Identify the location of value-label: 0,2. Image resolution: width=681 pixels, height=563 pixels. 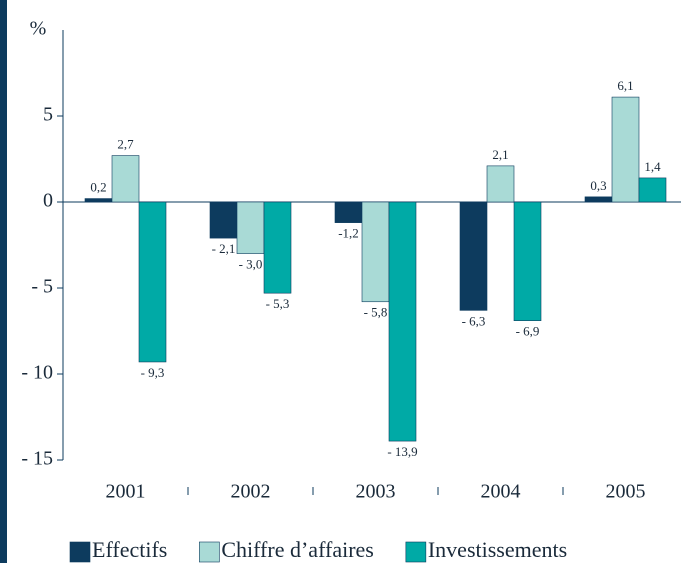
(98, 187).